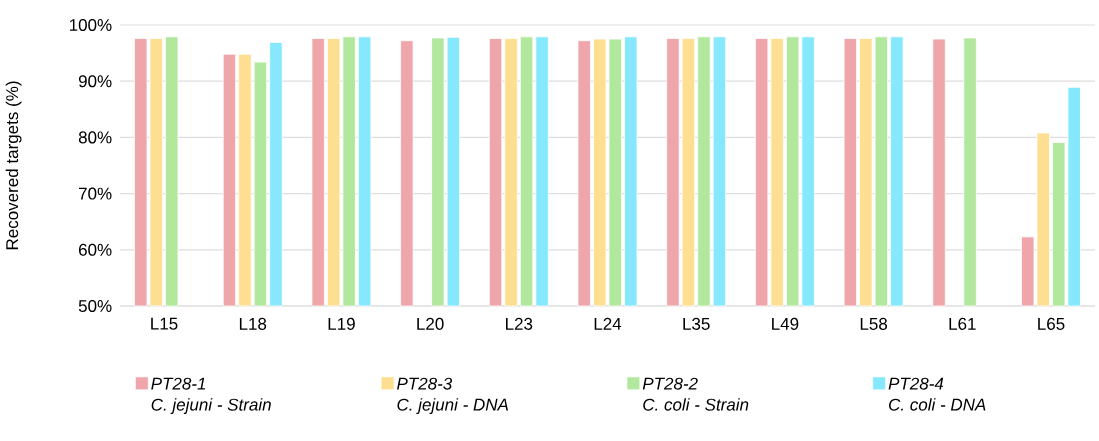 Image resolution: width=1099 pixels, height=441 pixels. Describe the element at coordinates (13, 165) in the screenshot. I see `y-axis-title: Recovered targets (%)` at that location.